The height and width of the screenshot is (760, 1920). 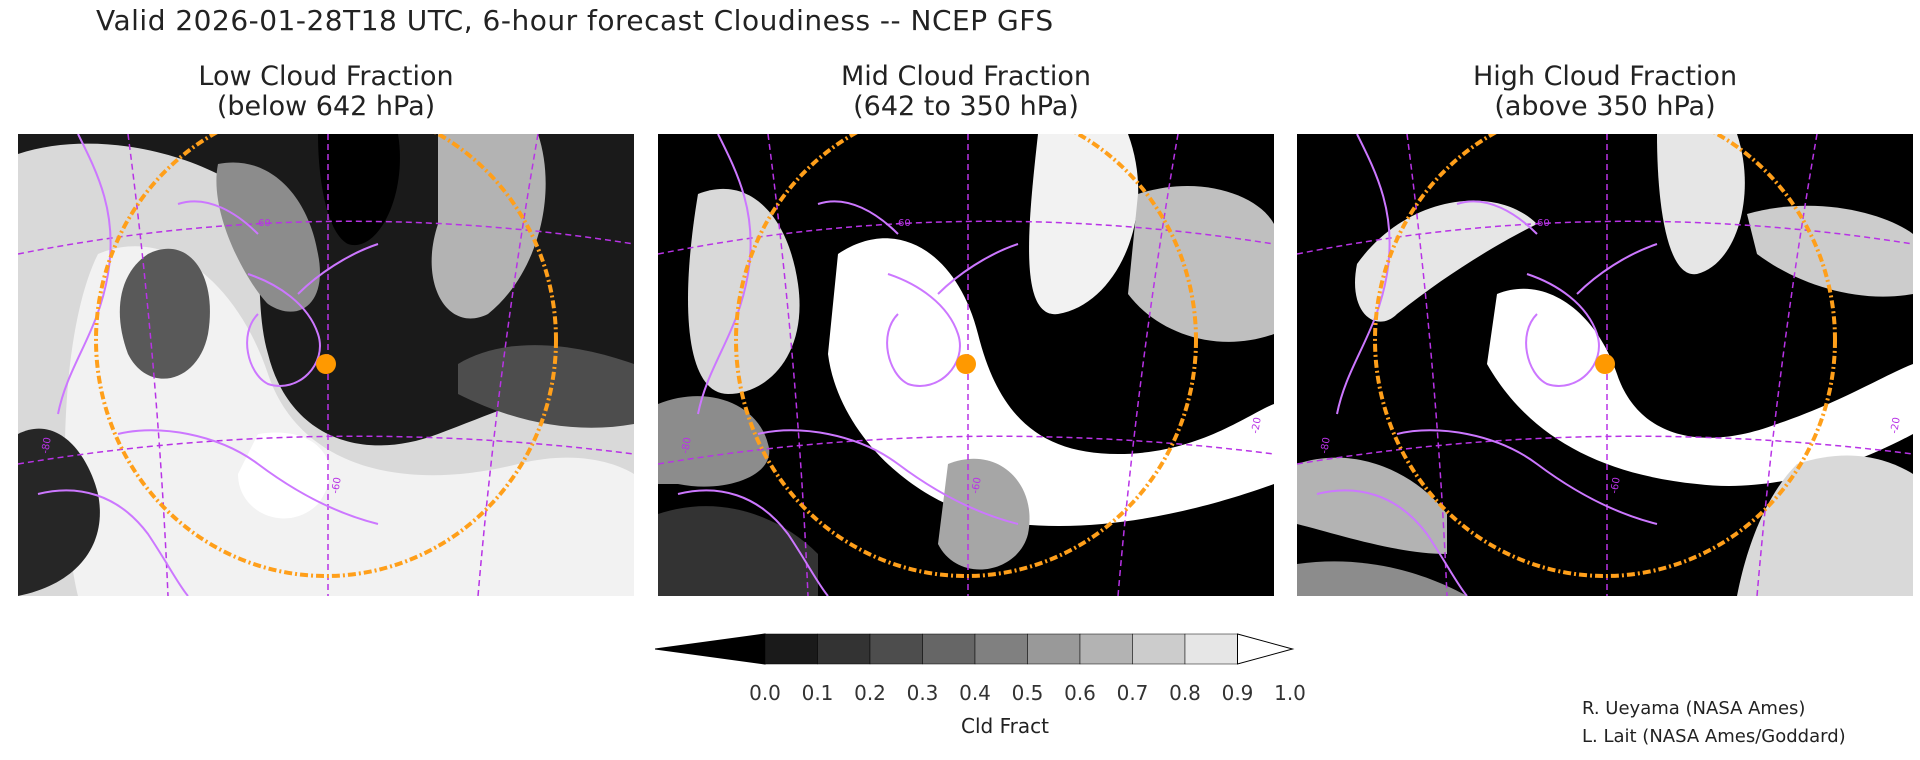 I want to click on colorbar-min-triangle, so click(x=710, y=649).